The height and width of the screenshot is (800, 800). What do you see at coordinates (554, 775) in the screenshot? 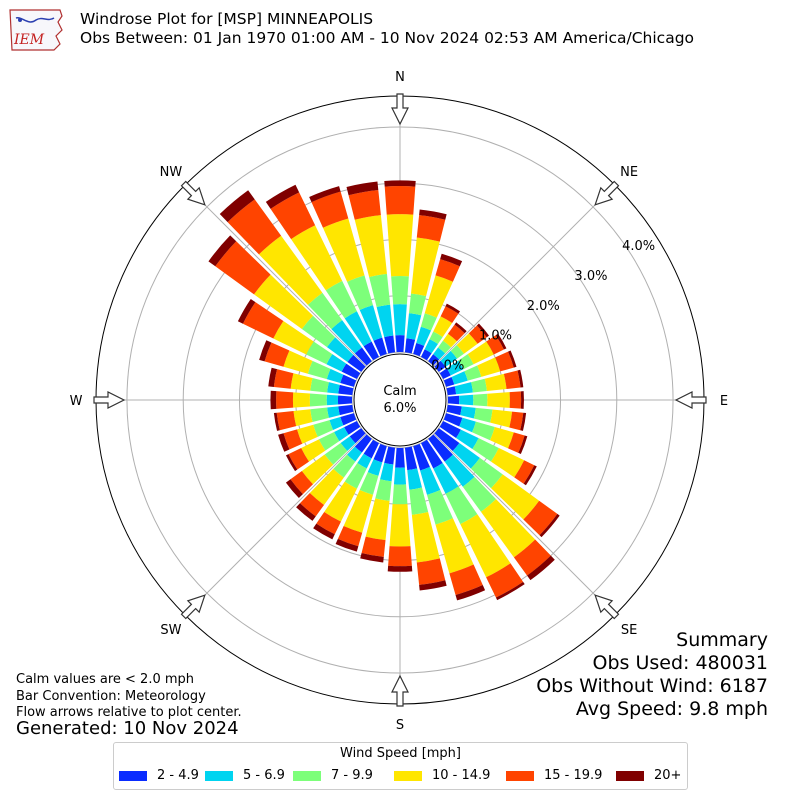
I see `legend-item: 15 - 19.9` at bounding box center [554, 775].